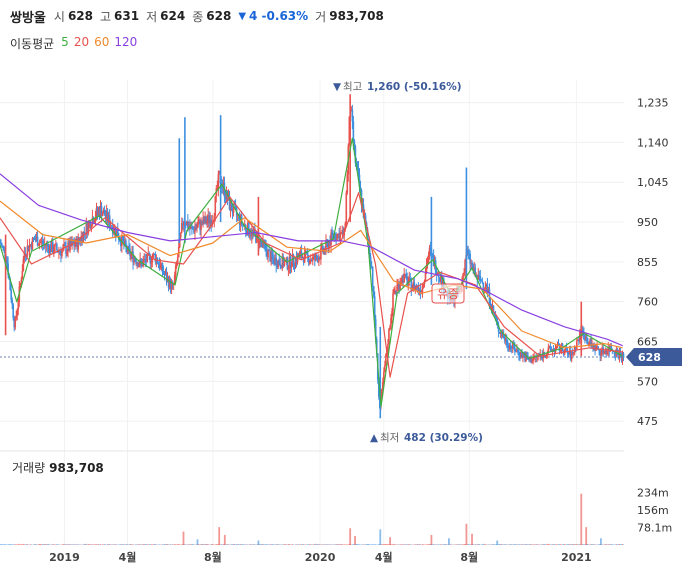 Image resolution: width=682 pixels, height=567 pixels. I want to click on ma-legend-120: 120, so click(126, 42).